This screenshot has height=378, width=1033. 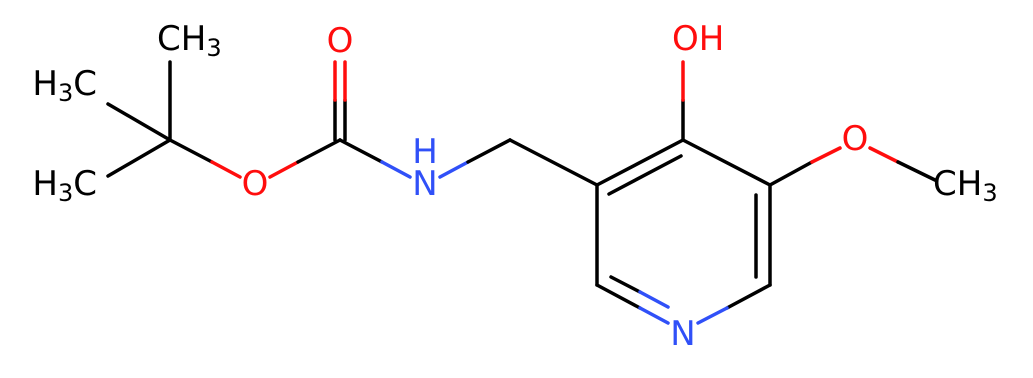 I want to click on atom-symbol: OH, so click(x=698, y=39).